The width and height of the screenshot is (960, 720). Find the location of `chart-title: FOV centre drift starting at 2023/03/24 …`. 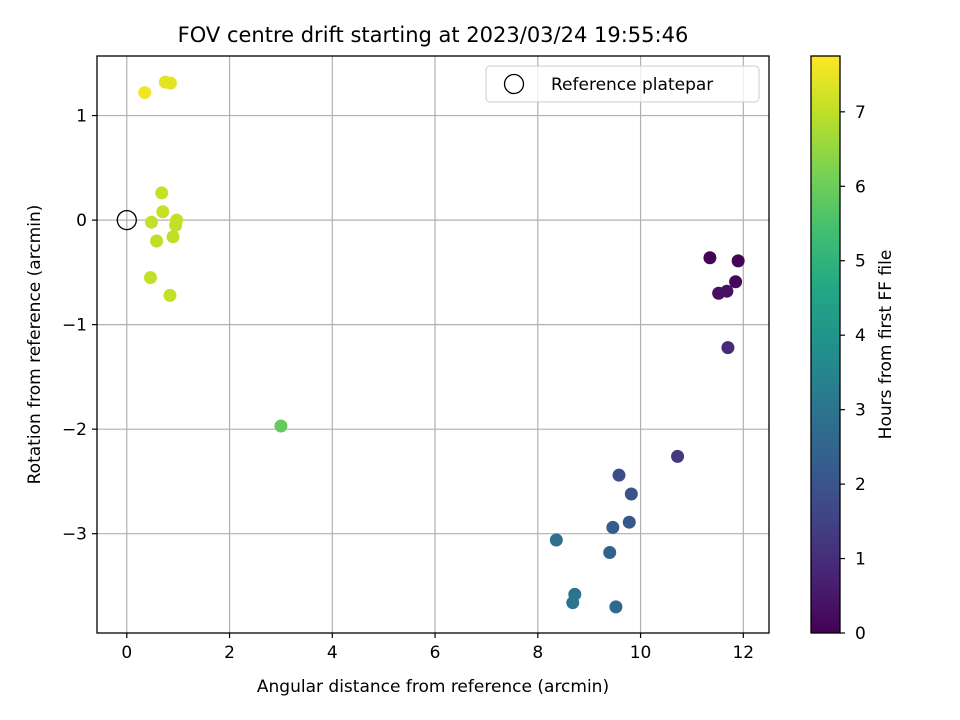

chart-title: FOV centre drift starting at 2023/03/24 … is located at coordinates (433, 35).